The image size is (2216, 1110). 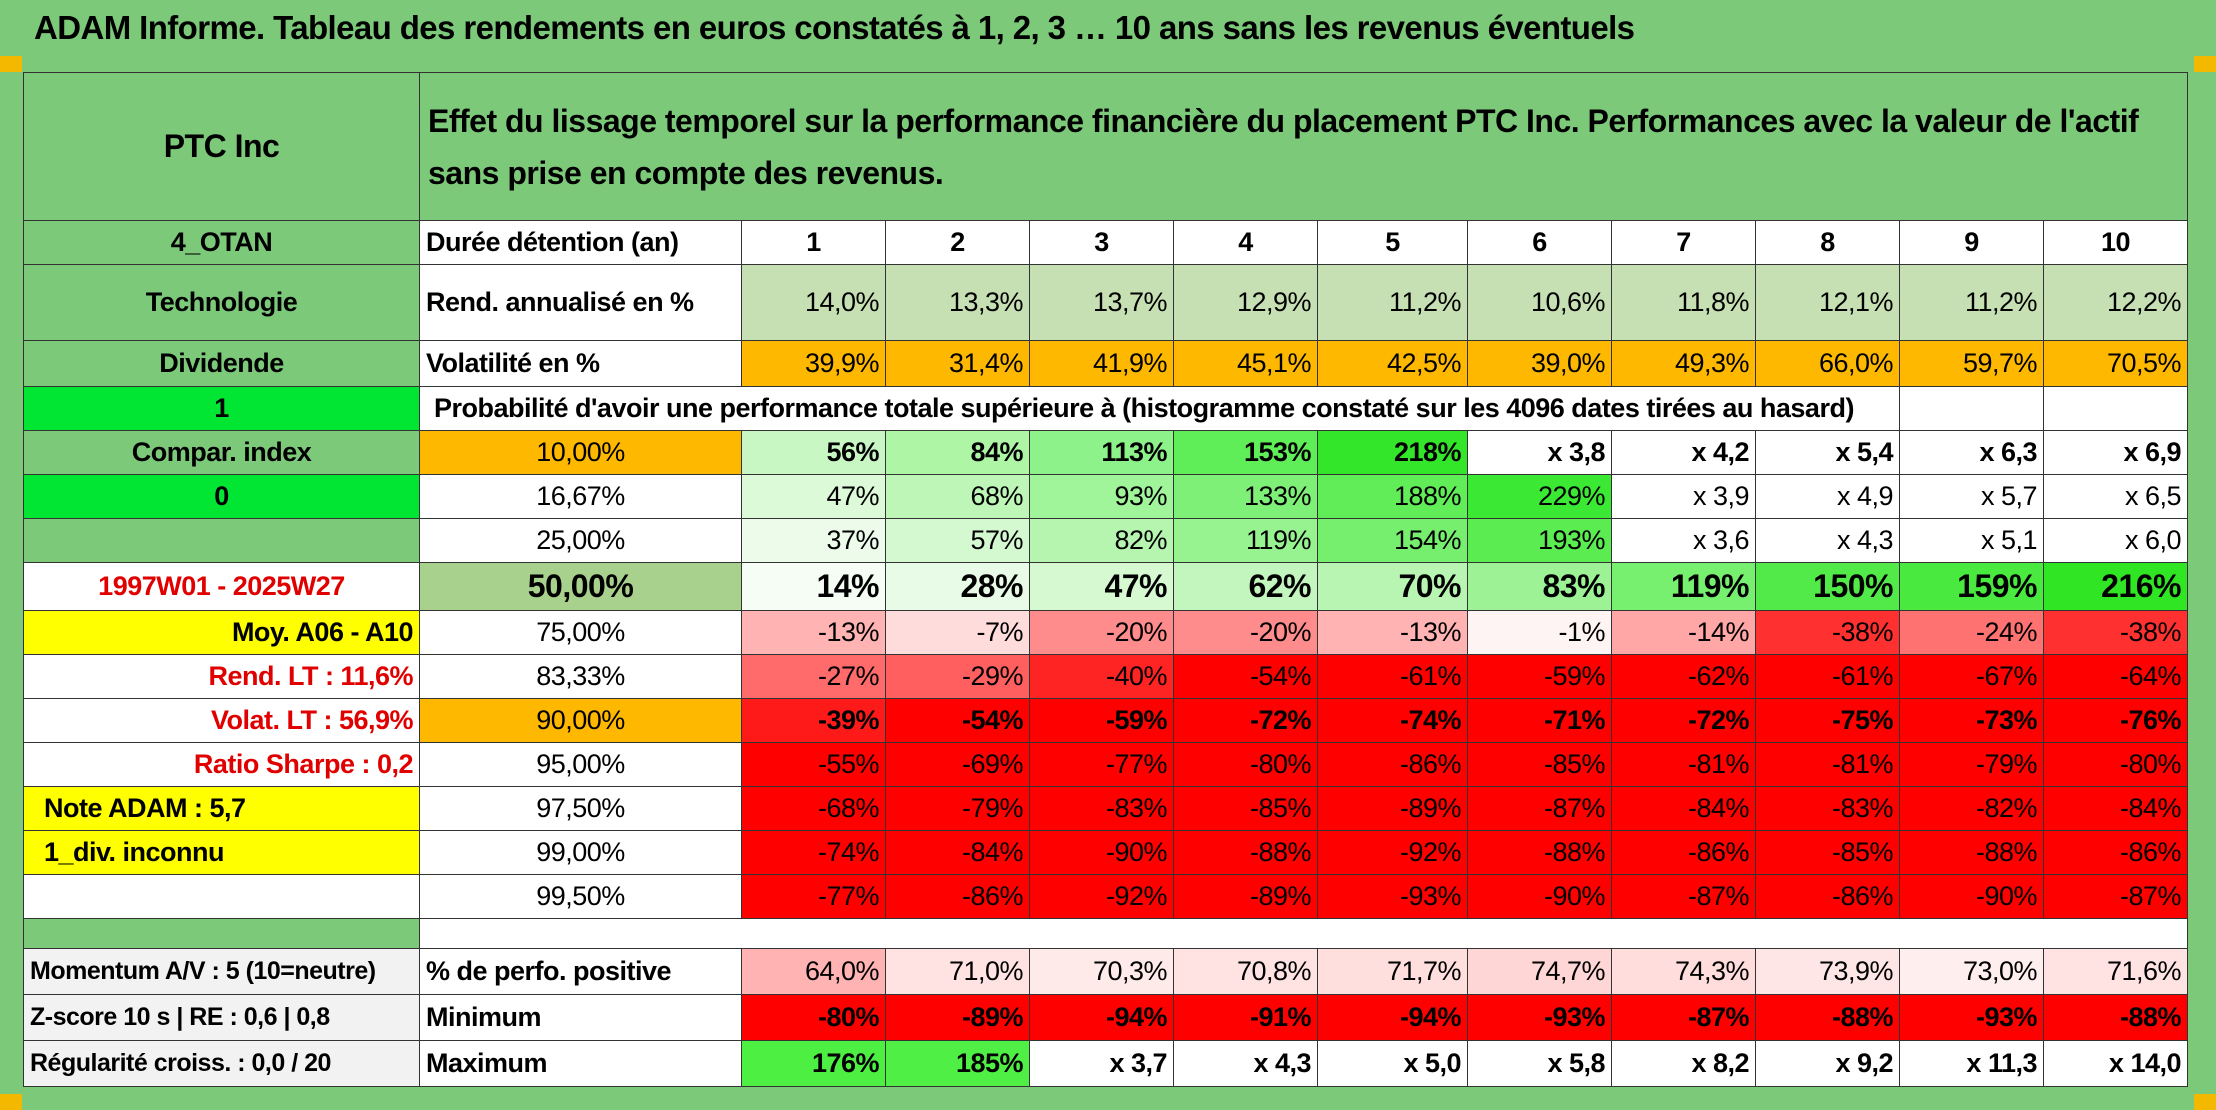 What do you see at coordinates (1392, 971) in the screenshot?
I see `summary-value-positive: 71,7%` at bounding box center [1392, 971].